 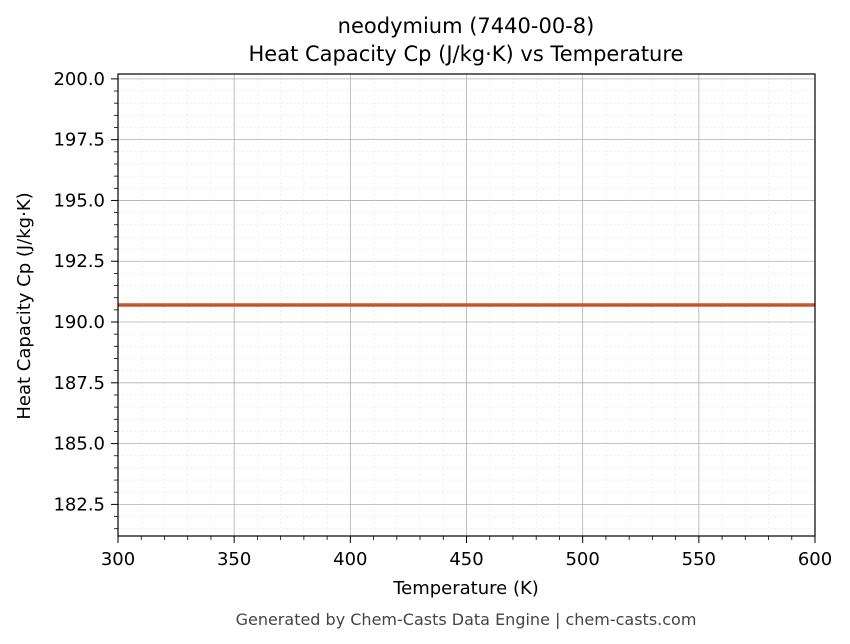 I want to click on x-axis-label: Temperature (K), so click(x=465, y=588).